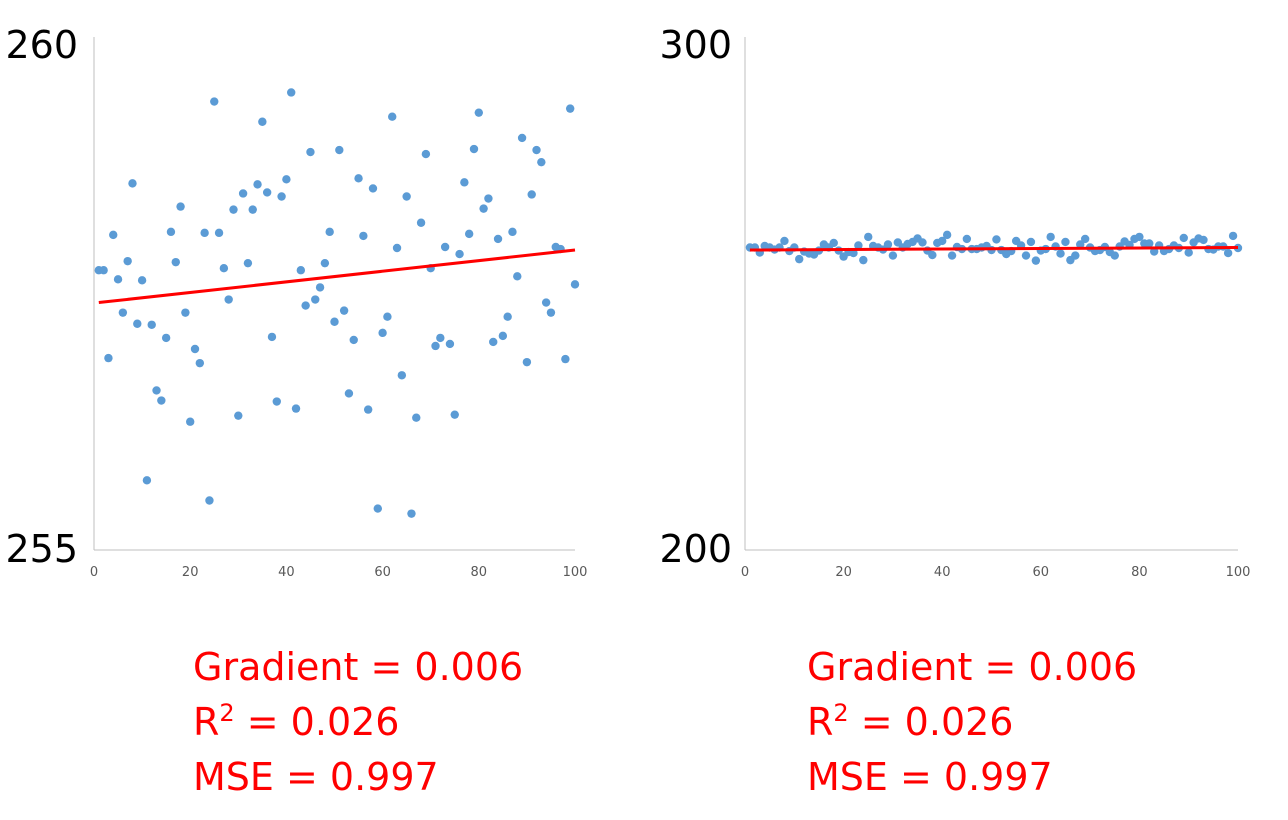  Describe the element at coordinates (695, 549) in the screenshot. I see `y-tick-label-min: 200` at that location.